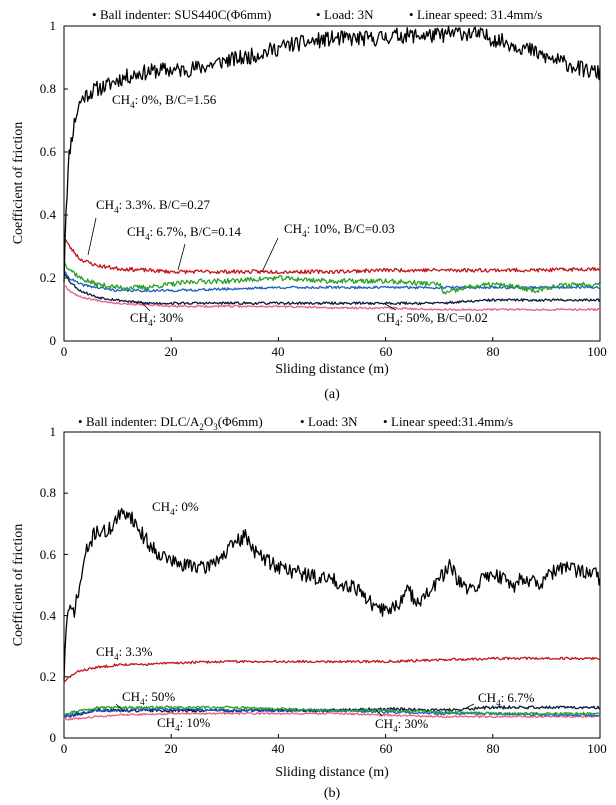 The width and height of the screenshot is (616, 805). I want to click on x-tick-label-b-1: 20, so click(171, 748).